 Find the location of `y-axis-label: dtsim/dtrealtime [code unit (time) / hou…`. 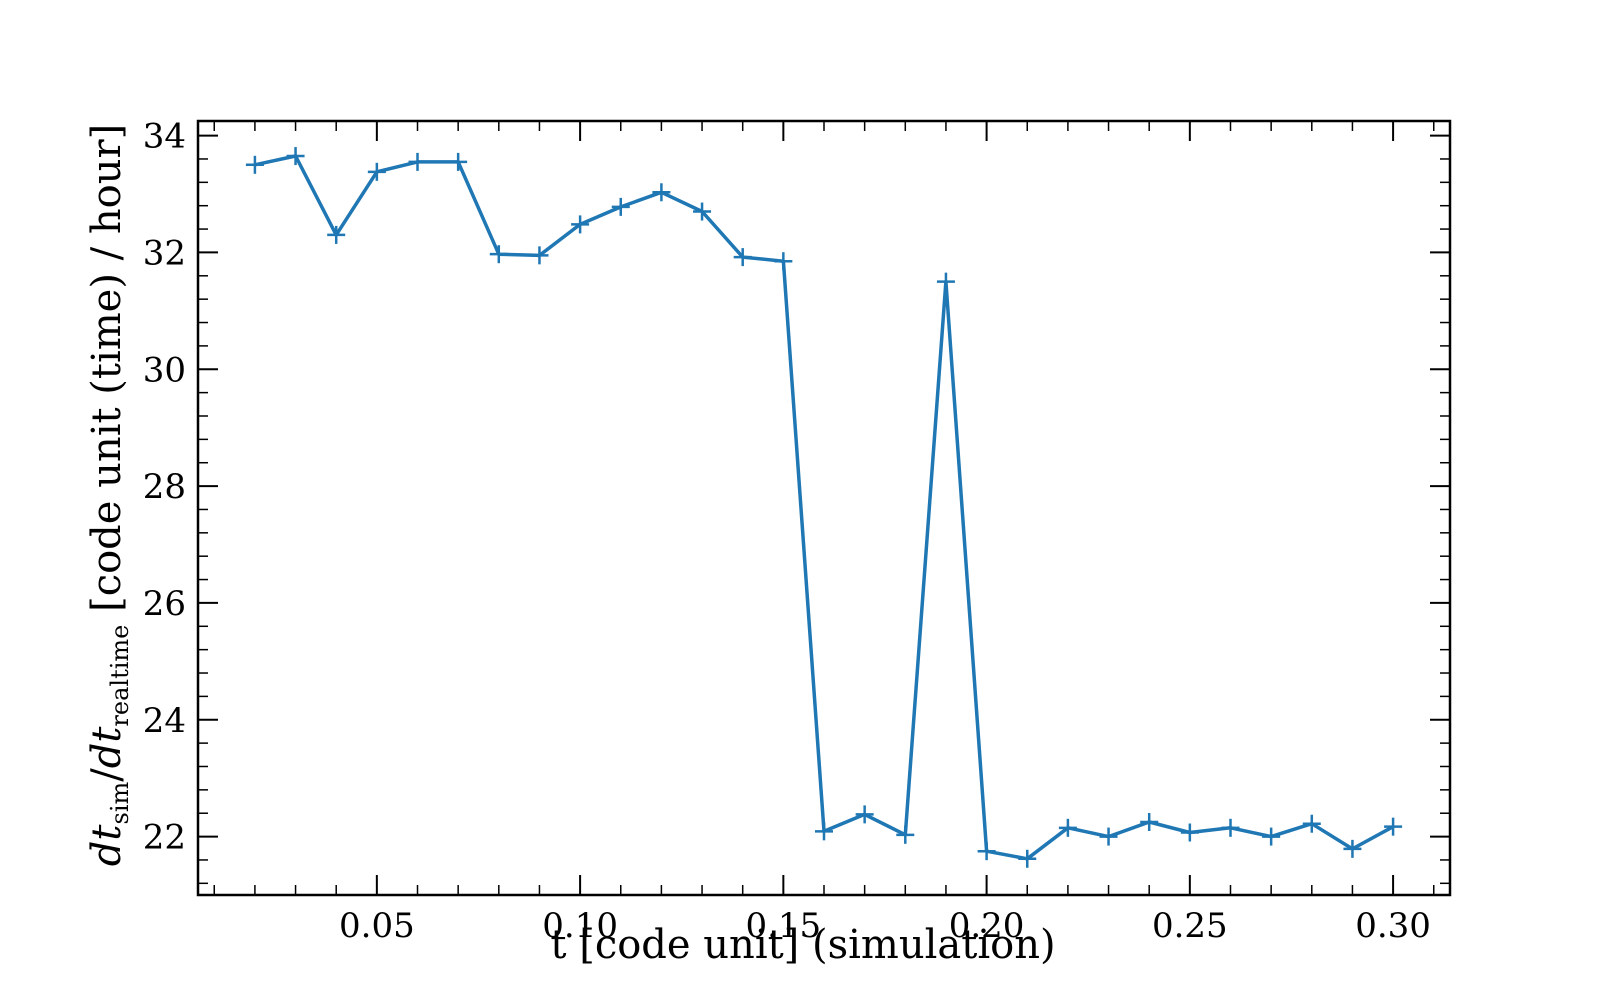

y-axis-label: dtsim/dtrealtime [code unit (time) / hou… is located at coordinates (109, 495).